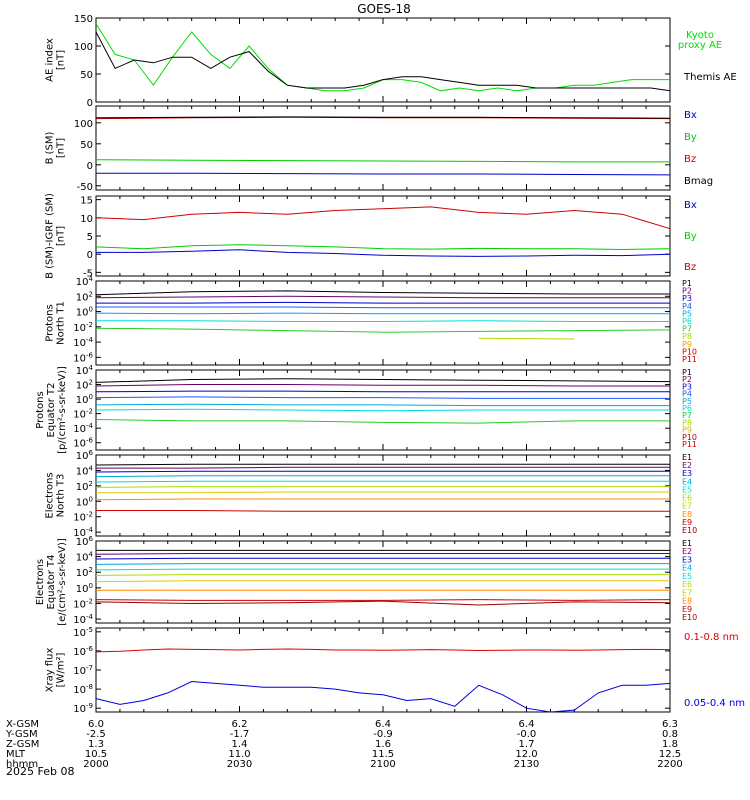 This screenshot has height=800, width=750. What do you see at coordinates (22, 724) in the screenshot?
I see `ephemeris-row-label: X-GSM` at bounding box center [22, 724].